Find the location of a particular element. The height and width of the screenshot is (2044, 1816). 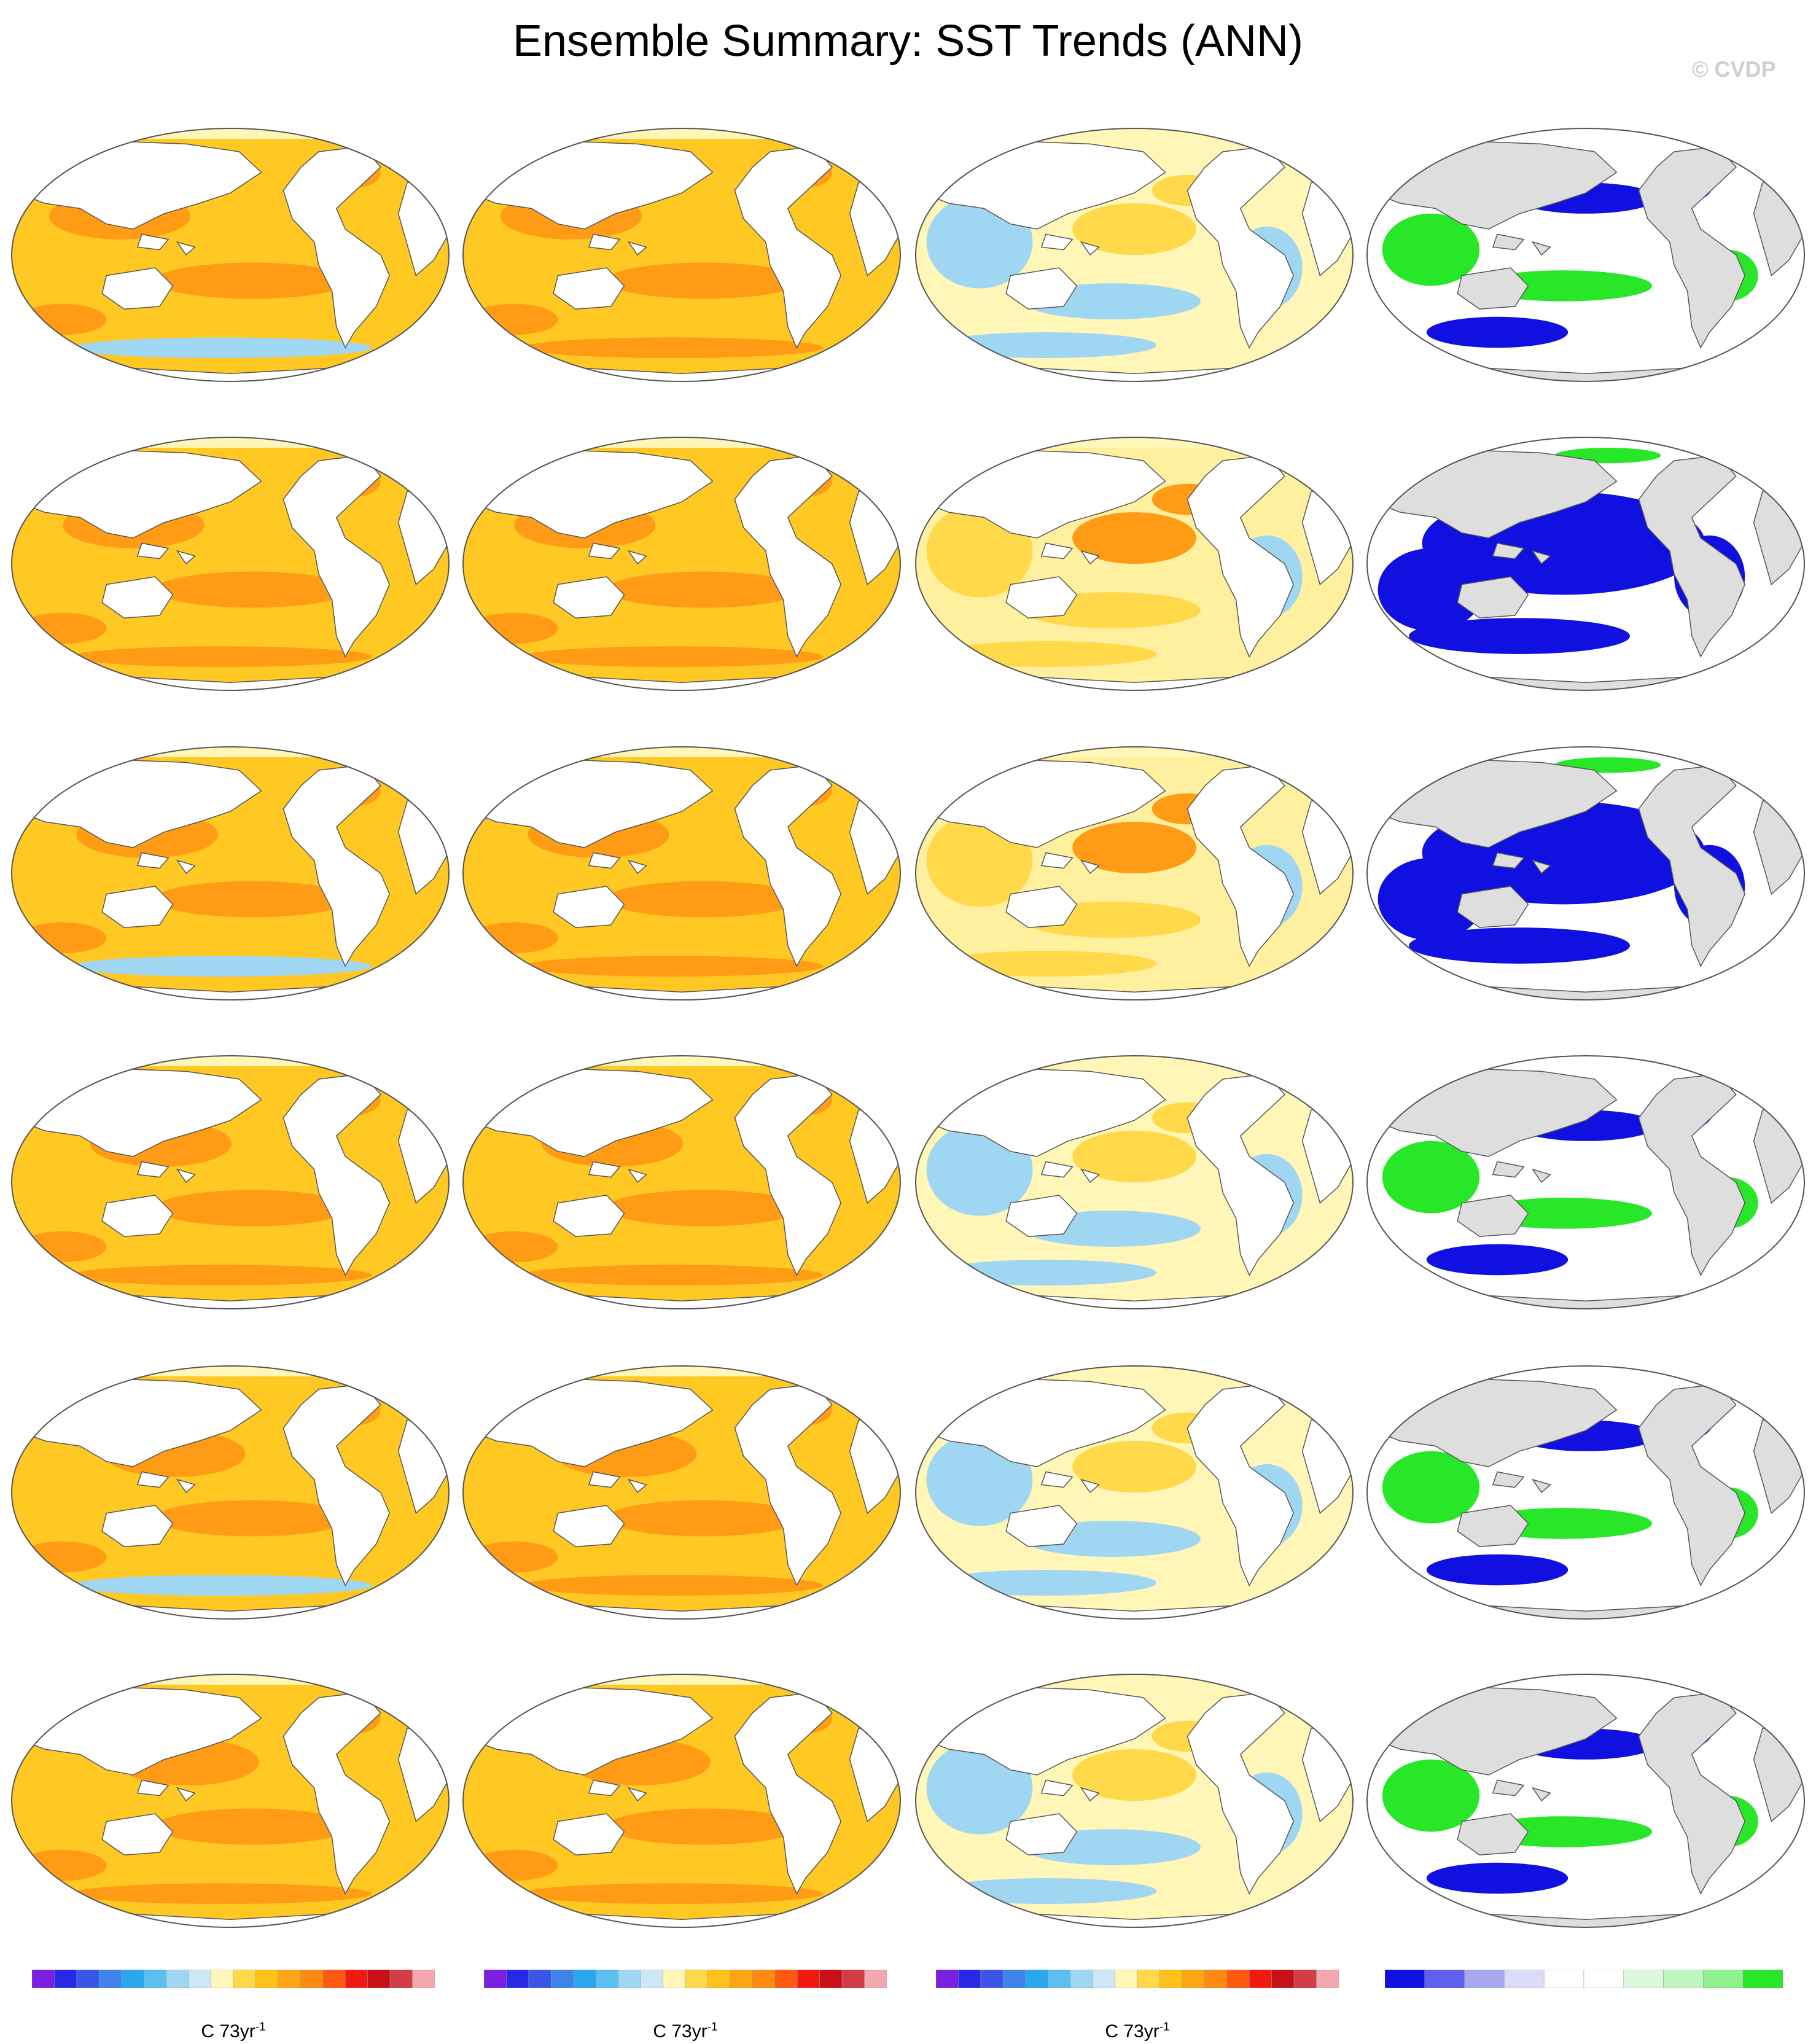

rank-colorbar is located at coordinates (1584, 1979).